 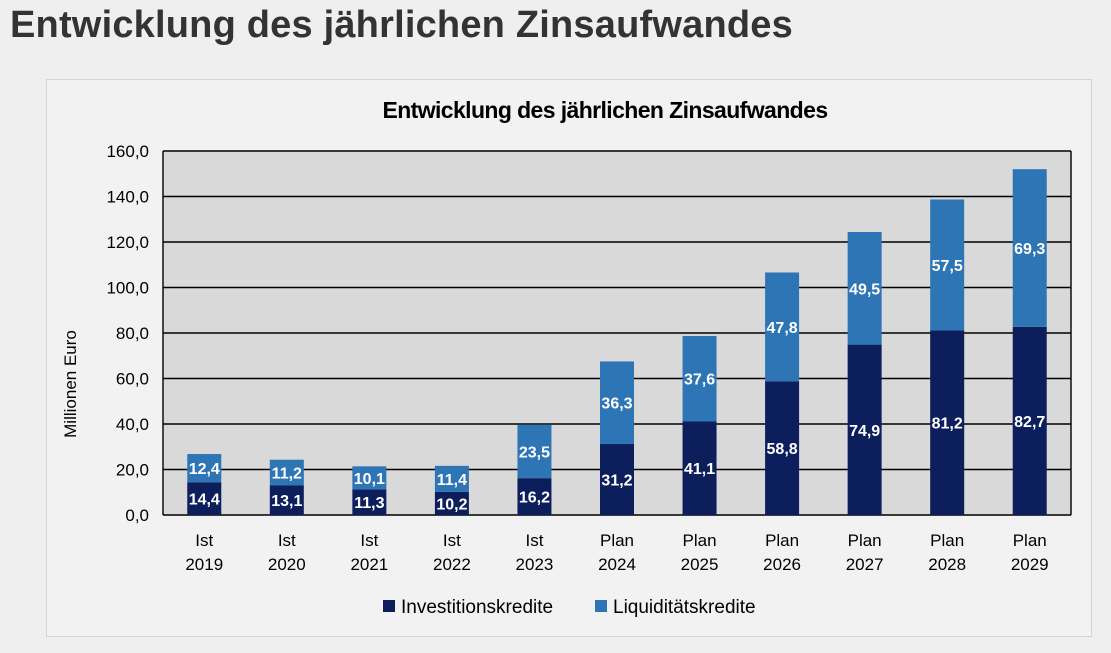 I want to click on y-tick-label: 80,0, so click(x=132, y=333).